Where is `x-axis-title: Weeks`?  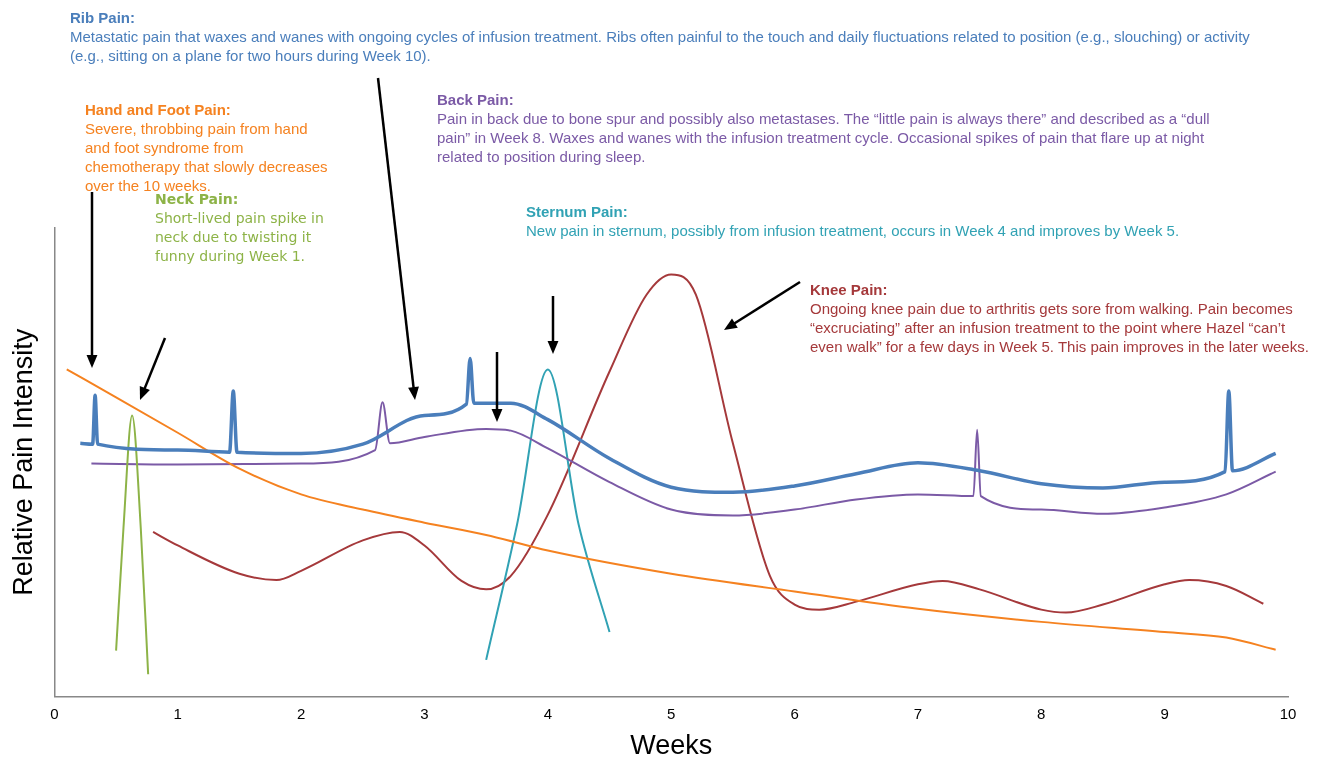 x-axis-title: Weeks is located at coordinates (671, 745).